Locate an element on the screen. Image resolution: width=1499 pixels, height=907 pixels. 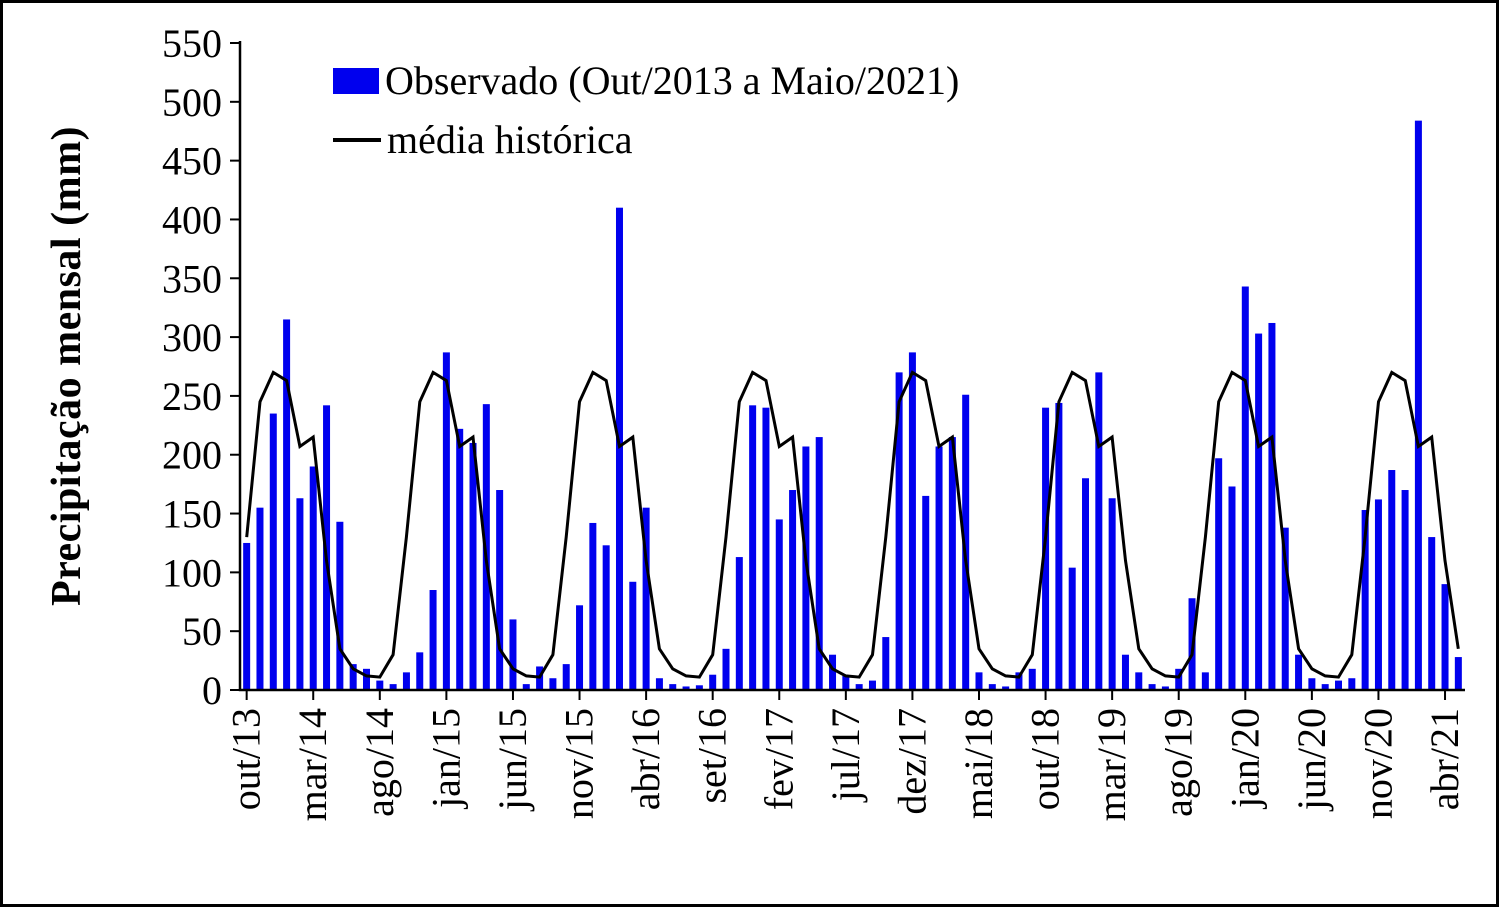
y-tick-label: 500 is located at coordinates (192, 102).